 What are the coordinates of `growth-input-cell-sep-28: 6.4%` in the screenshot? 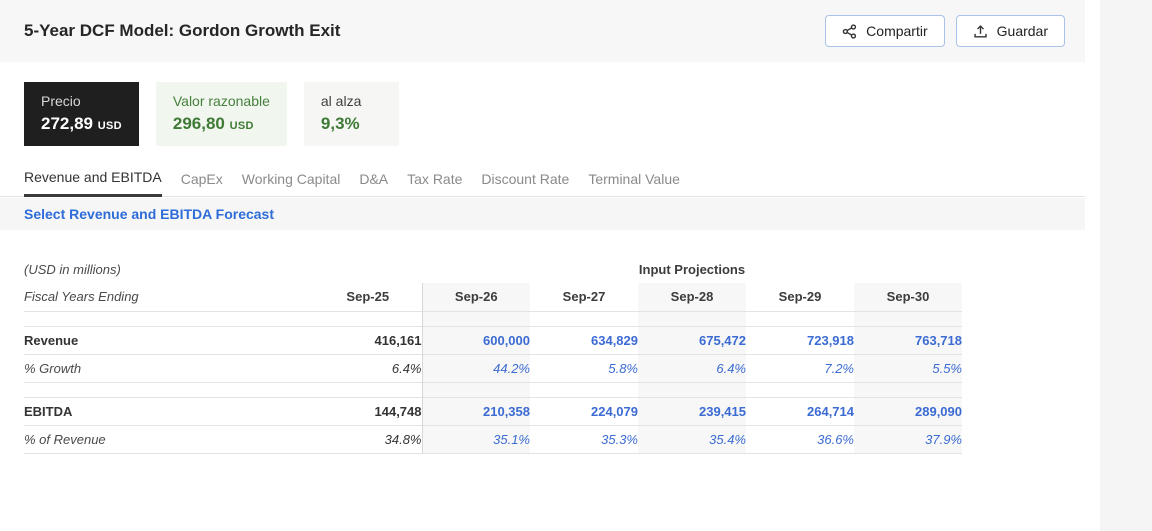 It's located at (692, 368).